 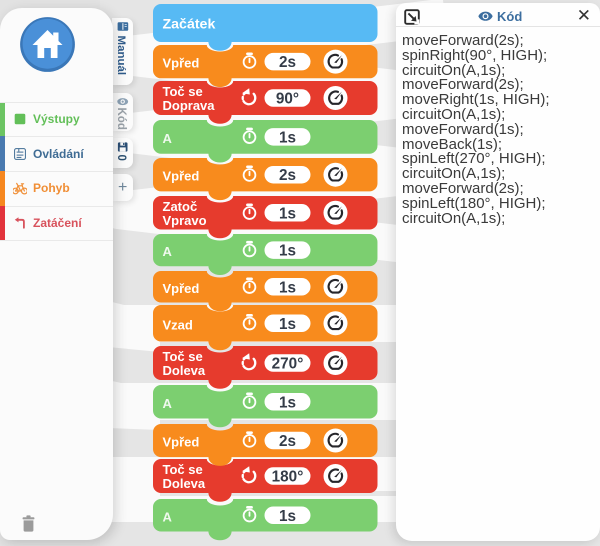 I want to click on svg-text: 180°, so click(x=288, y=477).